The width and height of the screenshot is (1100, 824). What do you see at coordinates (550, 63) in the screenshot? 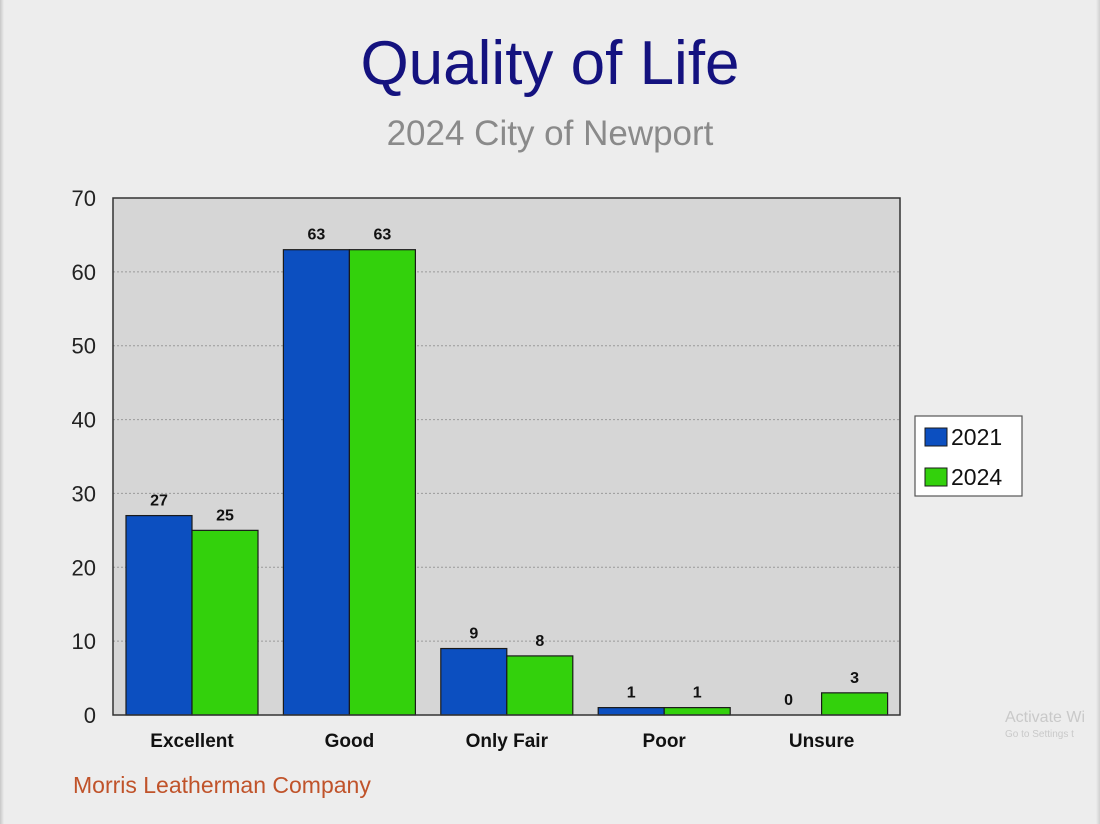
I see `chart-title: Quality of Life` at bounding box center [550, 63].